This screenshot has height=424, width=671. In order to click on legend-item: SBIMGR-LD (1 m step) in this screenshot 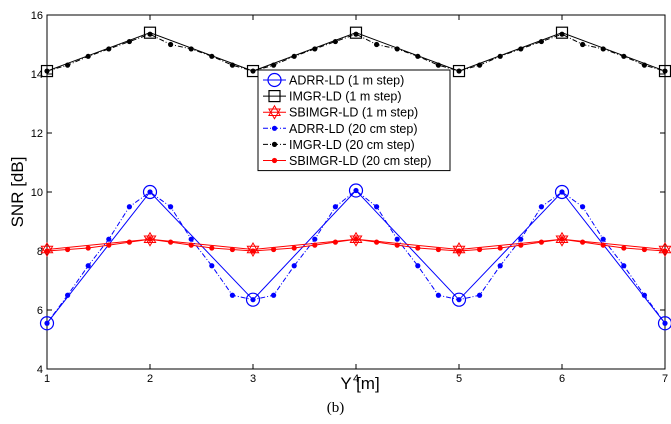, I will do `click(340, 112)`.